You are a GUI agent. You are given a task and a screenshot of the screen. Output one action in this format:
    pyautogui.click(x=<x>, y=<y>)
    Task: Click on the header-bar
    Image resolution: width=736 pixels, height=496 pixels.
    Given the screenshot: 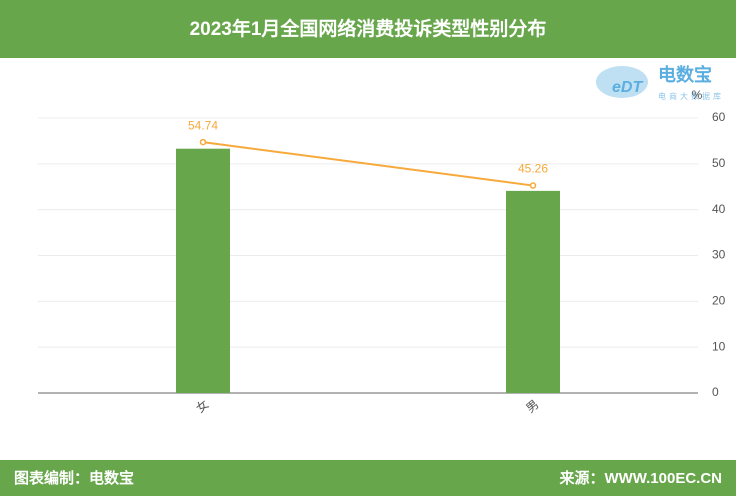 What is the action you would take?
    pyautogui.click(x=368, y=29)
    